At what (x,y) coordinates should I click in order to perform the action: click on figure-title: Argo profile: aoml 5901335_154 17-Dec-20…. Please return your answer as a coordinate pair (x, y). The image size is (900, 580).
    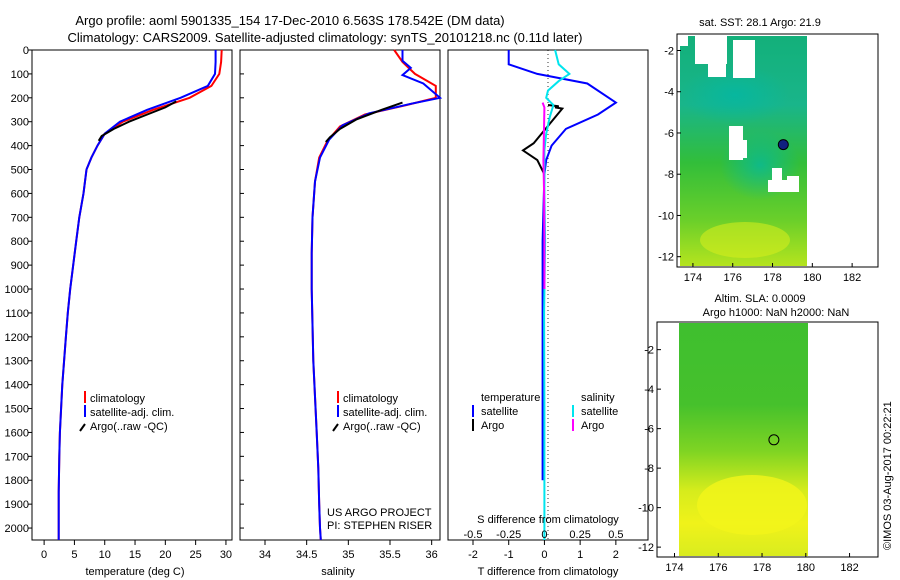
    Looking at the image, I should click on (289, 20).